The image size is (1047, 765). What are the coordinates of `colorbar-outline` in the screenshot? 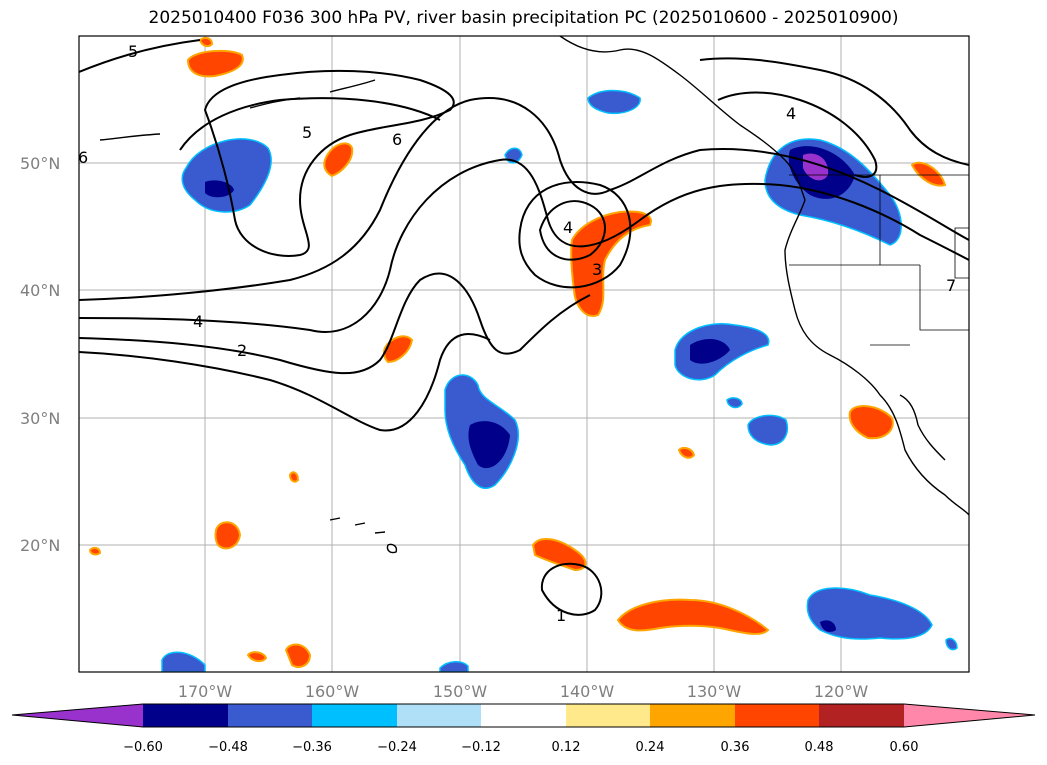 It's located at (523, 715).